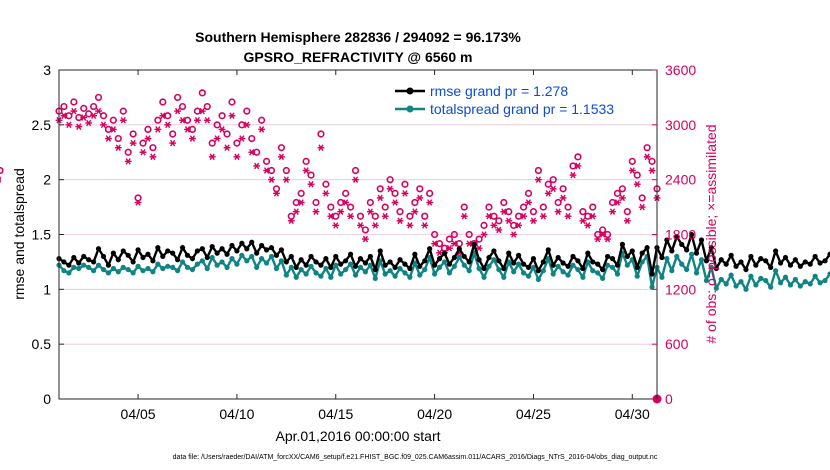 The height and width of the screenshot is (470, 830). I want to click on y-tick-label-6: 3, so click(47, 70).